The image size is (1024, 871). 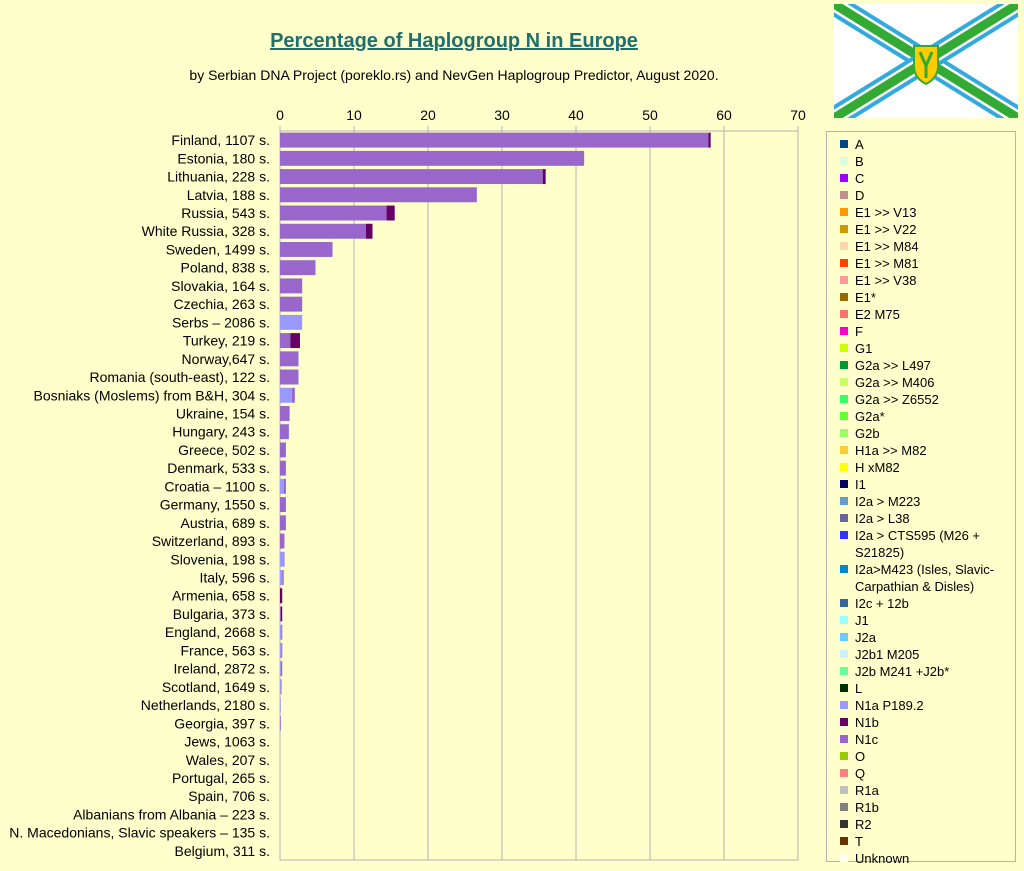 What do you see at coordinates (897, 399) in the screenshot?
I see `legend-label: G2a >> Z6552` at bounding box center [897, 399].